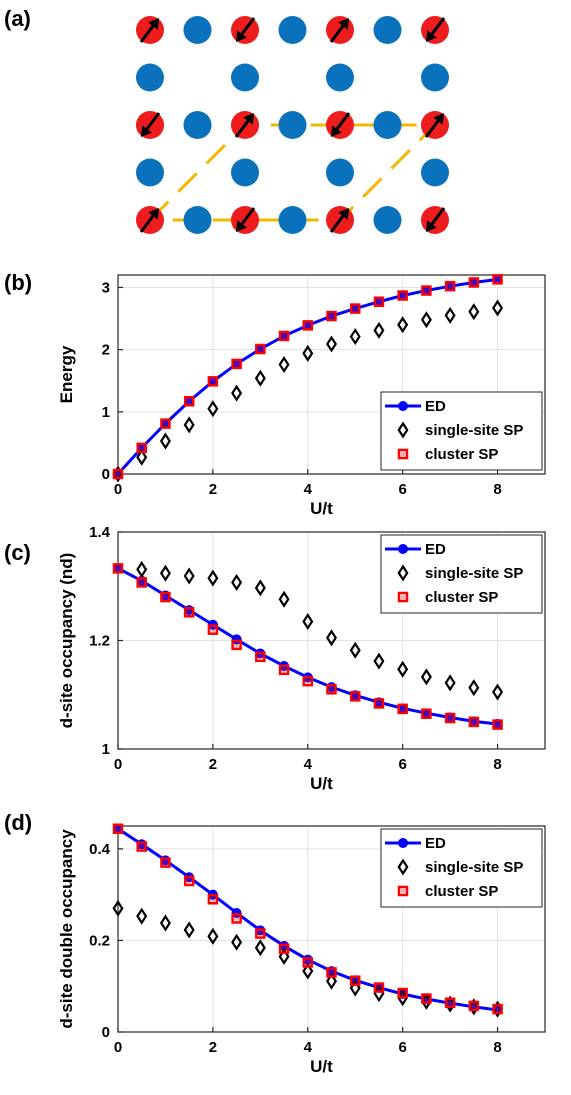 The image size is (571, 1095). I want to click on axes-frame, so click(331, 374).